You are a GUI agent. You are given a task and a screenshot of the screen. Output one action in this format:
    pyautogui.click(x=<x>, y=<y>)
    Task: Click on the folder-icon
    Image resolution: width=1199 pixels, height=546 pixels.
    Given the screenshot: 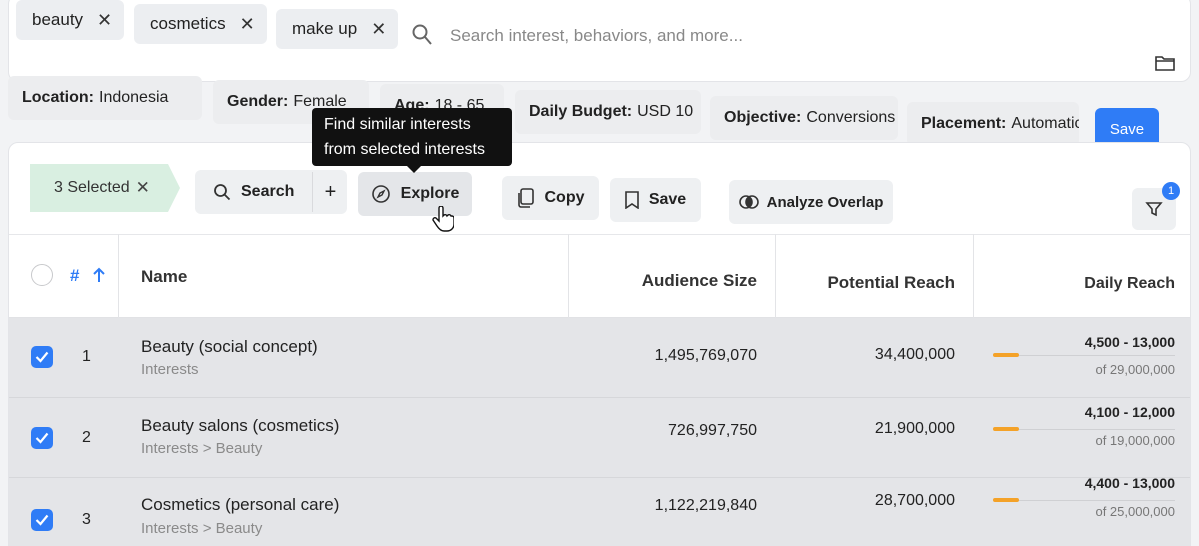 What is the action you would take?
    pyautogui.click(x=1165, y=63)
    